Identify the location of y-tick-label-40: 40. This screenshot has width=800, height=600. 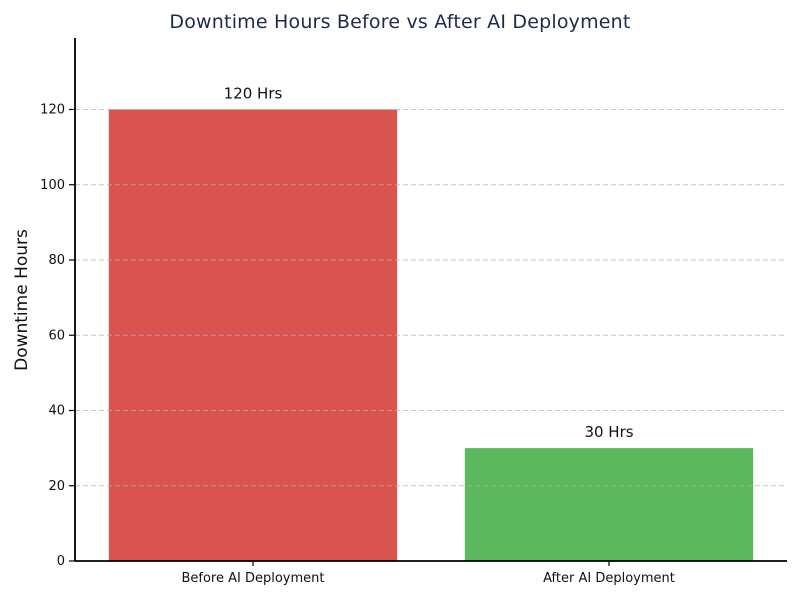
(56, 411).